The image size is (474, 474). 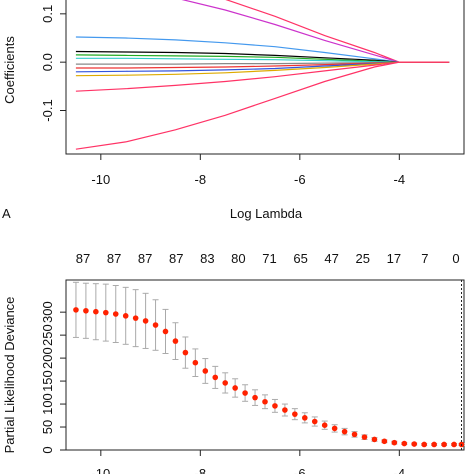 I want to click on top-axis-label: 71, so click(x=269, y=258).